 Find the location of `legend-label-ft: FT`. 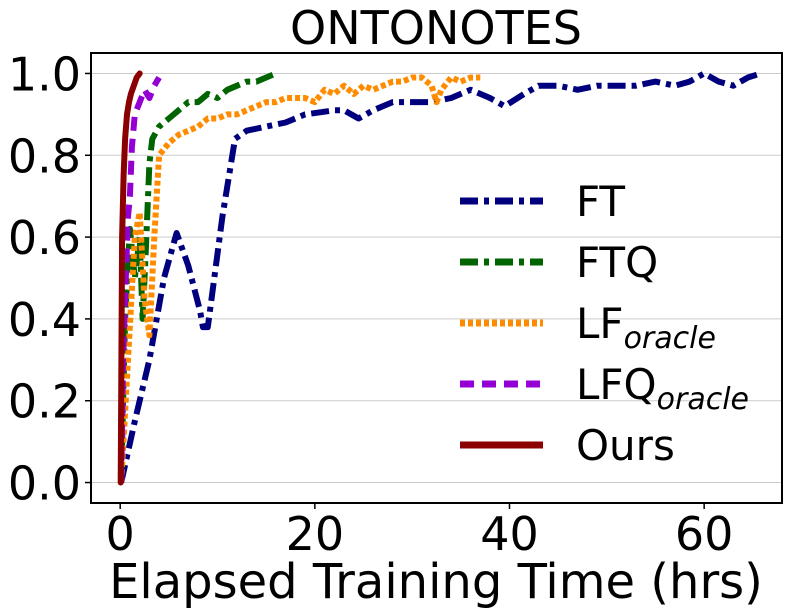

legend-label-ft: FT is located at coordinates (600, 201).